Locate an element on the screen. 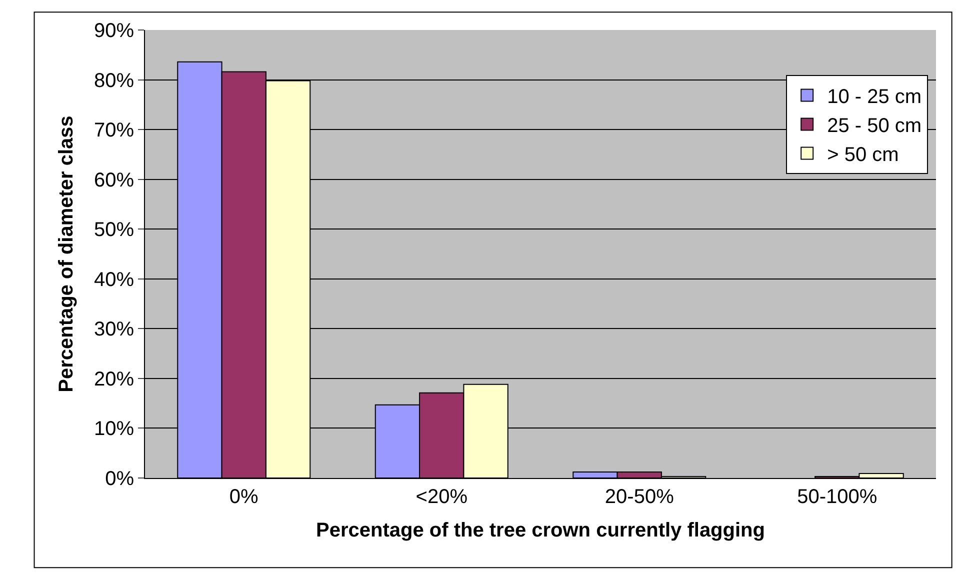 Image resolution: width=961 pixels, height=573 pixels. x-axis-title: Percentage of the tree crown currently flagging is located at coordinates (540, 531).